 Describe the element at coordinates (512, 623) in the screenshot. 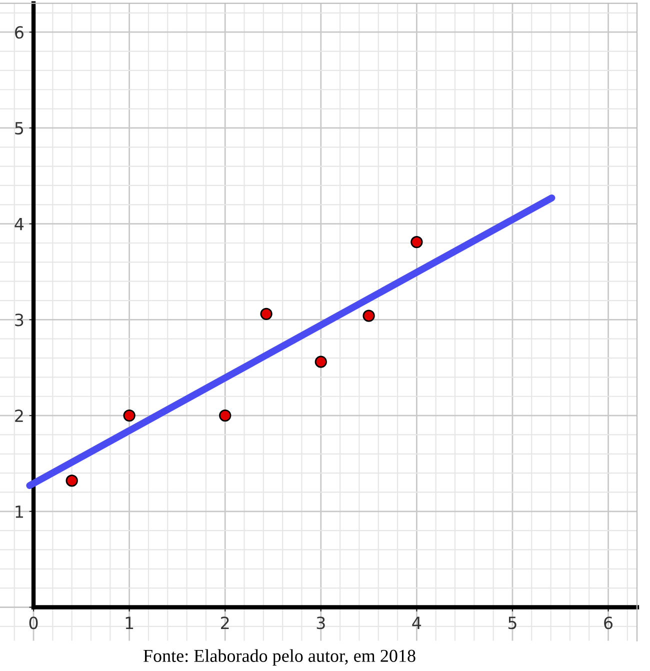

I see `x-tick-label: 5` at that location.